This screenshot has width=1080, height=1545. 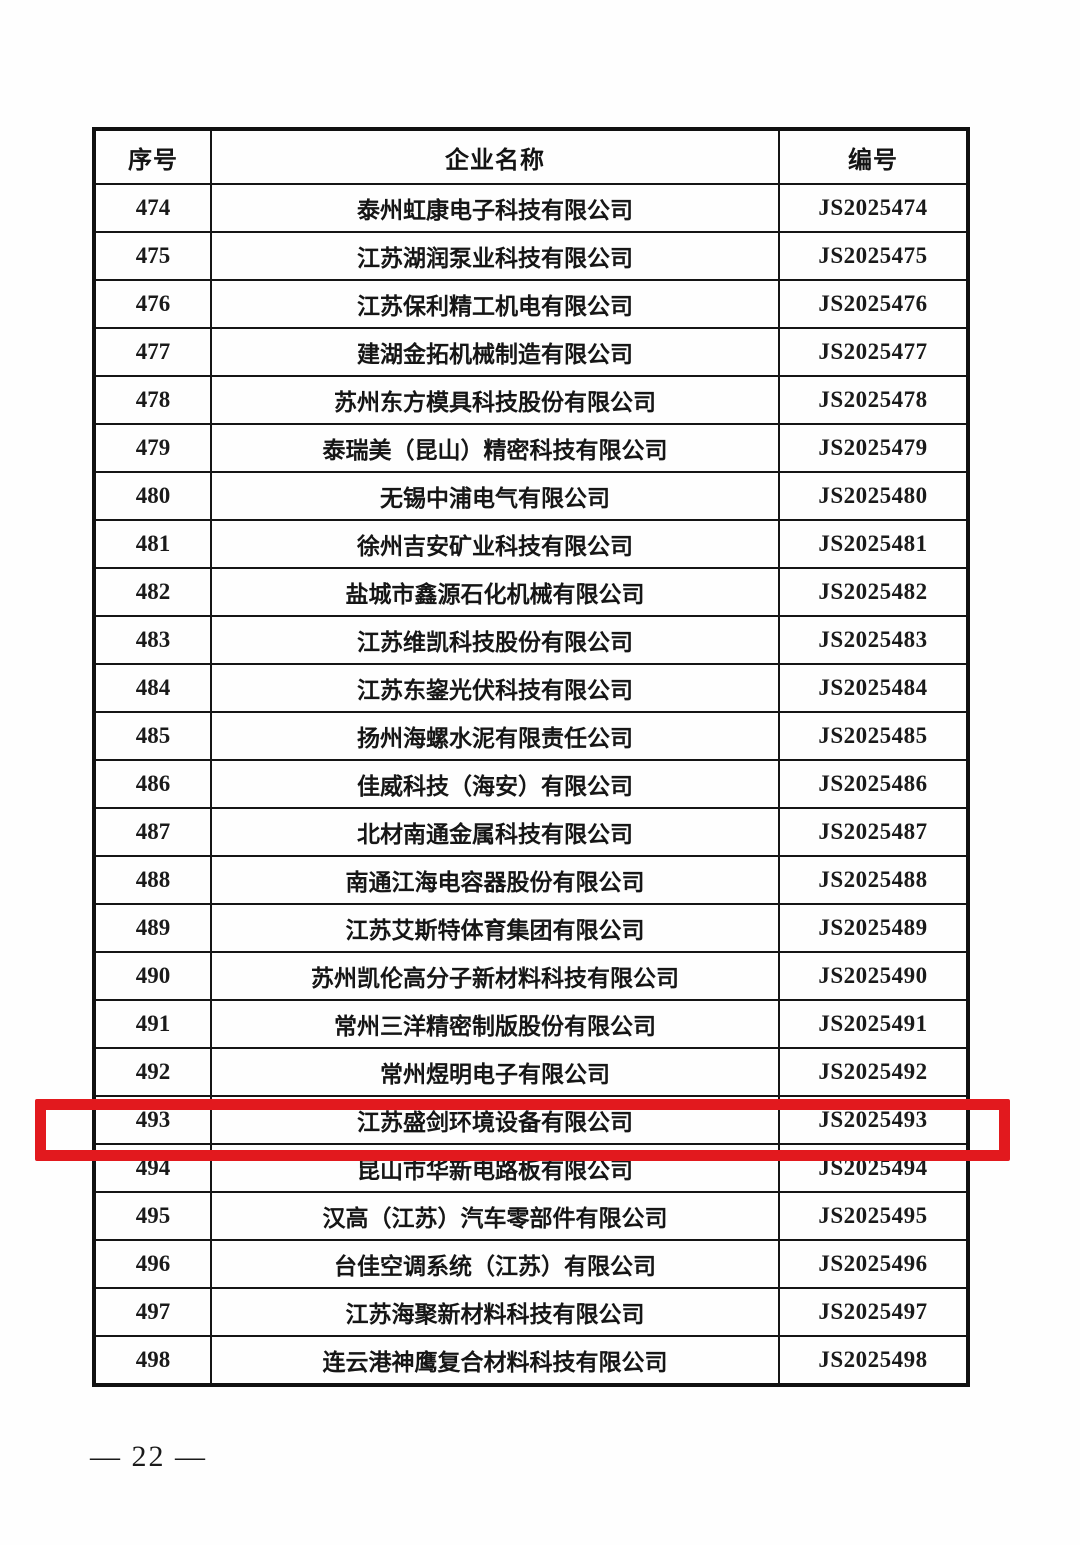 What do you see at coordinates (152, 688) in the screenshot?
I see `serial-number: 484` at bounding box center [152, 688].